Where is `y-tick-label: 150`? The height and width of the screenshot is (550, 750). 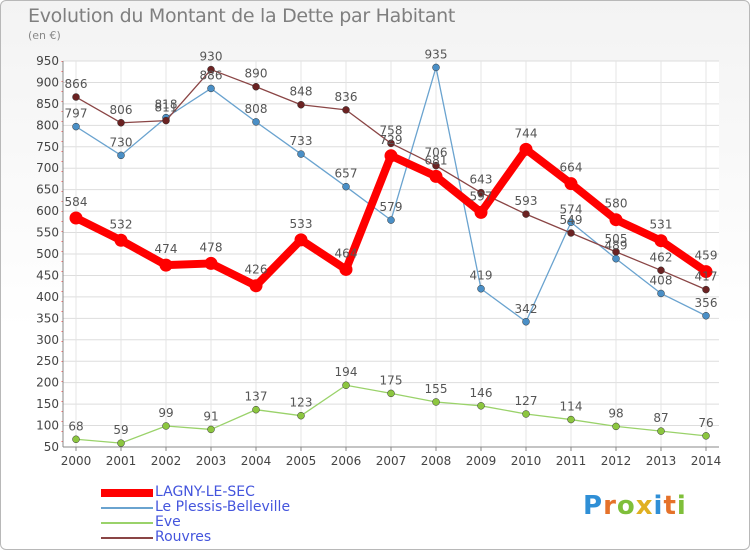 y-tick-label: 150 is located at coordinates (47, 404).